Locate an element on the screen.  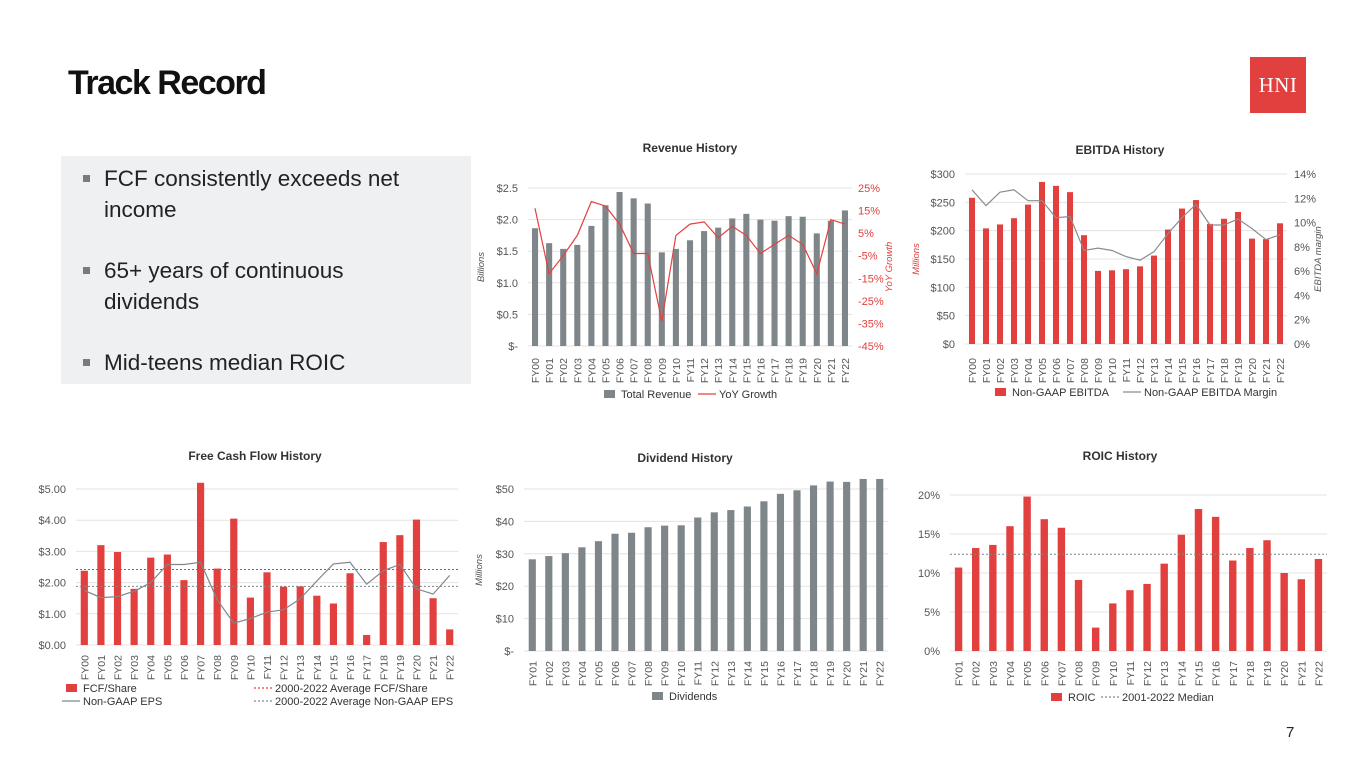
x-tick-label: FY09 is located at coordinates (666, 673).